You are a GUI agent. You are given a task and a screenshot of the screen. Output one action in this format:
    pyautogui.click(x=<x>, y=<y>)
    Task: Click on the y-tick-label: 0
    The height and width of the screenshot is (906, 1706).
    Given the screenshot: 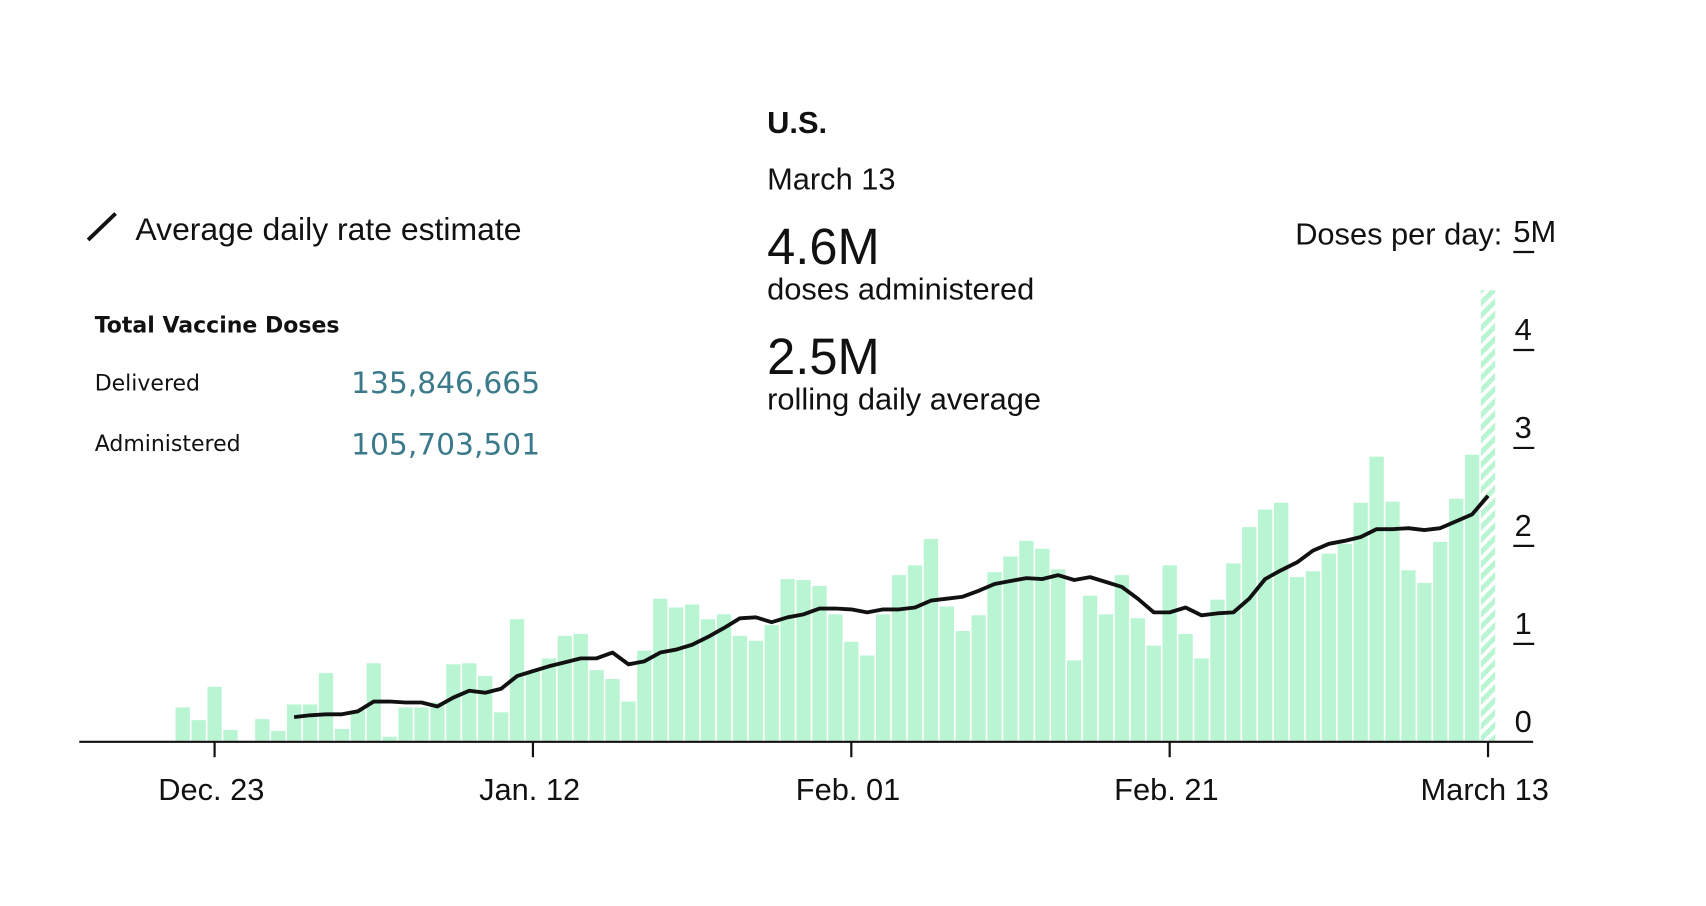 What is the action you would take?
    pyautogui.click(x=1523, y=721)
    